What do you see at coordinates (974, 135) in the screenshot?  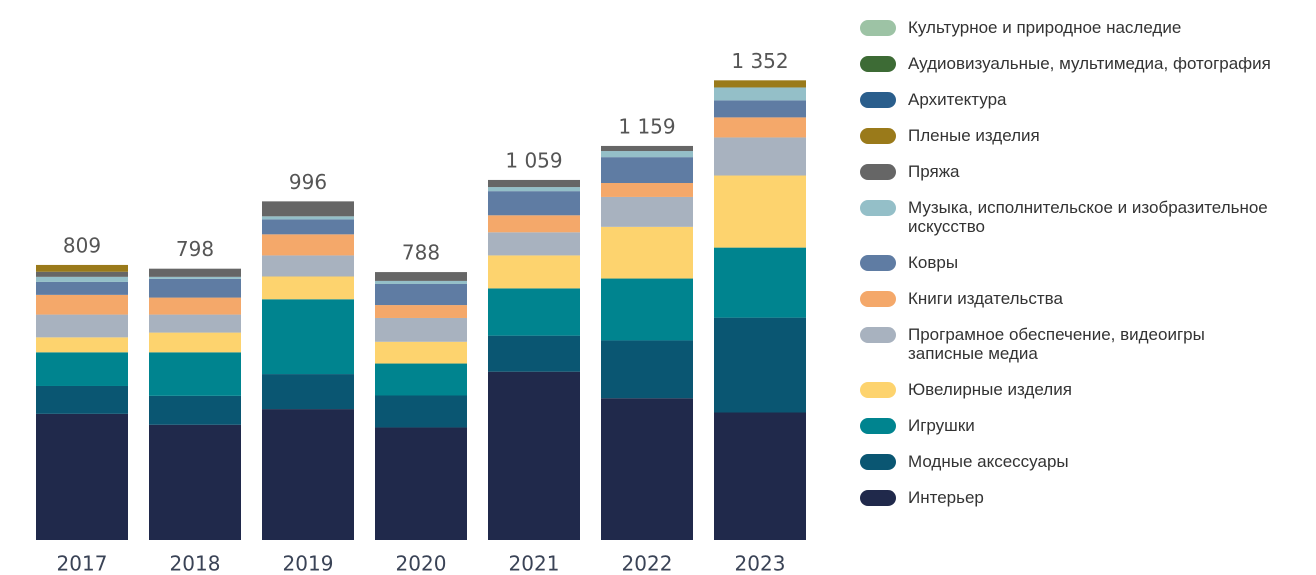 I see `legend-label: Пленые изделия` at bounding box center [974, 135].